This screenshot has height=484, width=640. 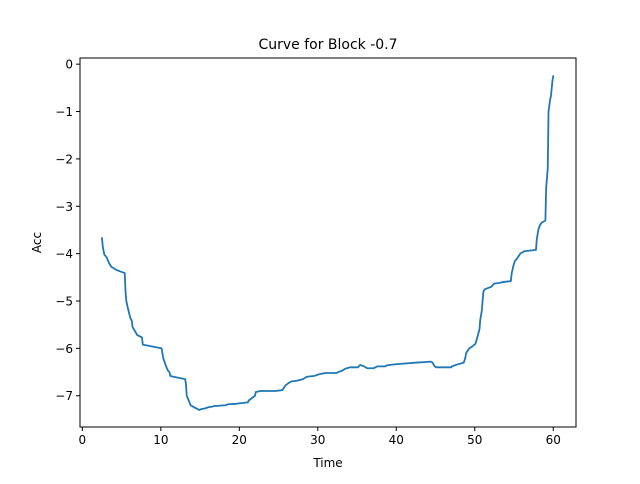 What do you see at coordinates (160, 440) in the screenshot?
I see `x-tick-label: 10` at bounding box center [160, 440].